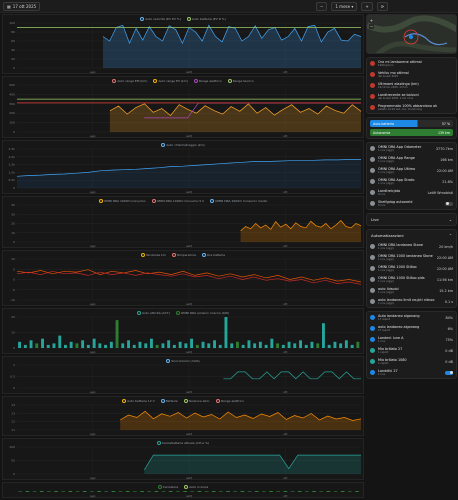 The width and height of the screenshot is (458, 500). What do you see at coordinates (22, 6) in the screenshot?
I see `date-picker-button: ▦ 17 ott 2025` at bounding box center [22, 6].